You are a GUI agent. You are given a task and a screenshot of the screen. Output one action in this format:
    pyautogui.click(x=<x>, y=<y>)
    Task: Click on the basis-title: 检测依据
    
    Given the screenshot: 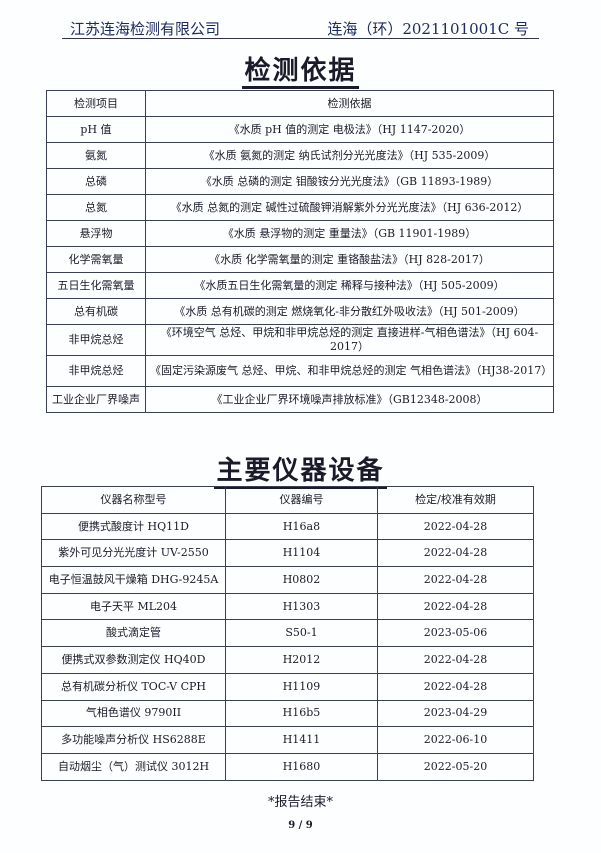 What is the action you would take?
    pyautogui.click(x=300, y=69)
    